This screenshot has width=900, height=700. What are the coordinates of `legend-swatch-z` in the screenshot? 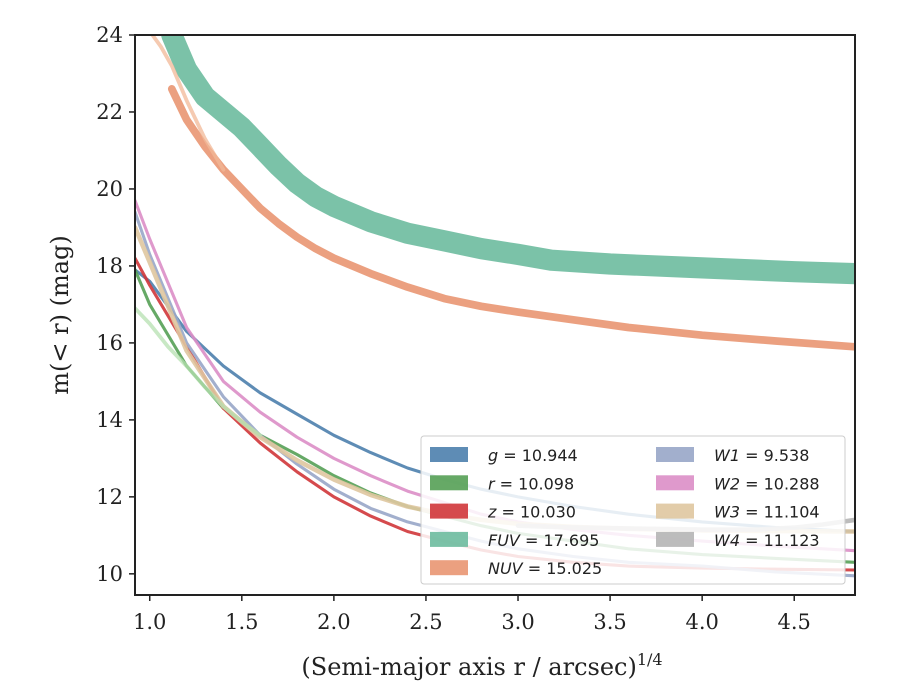 It's located at (449, 511).